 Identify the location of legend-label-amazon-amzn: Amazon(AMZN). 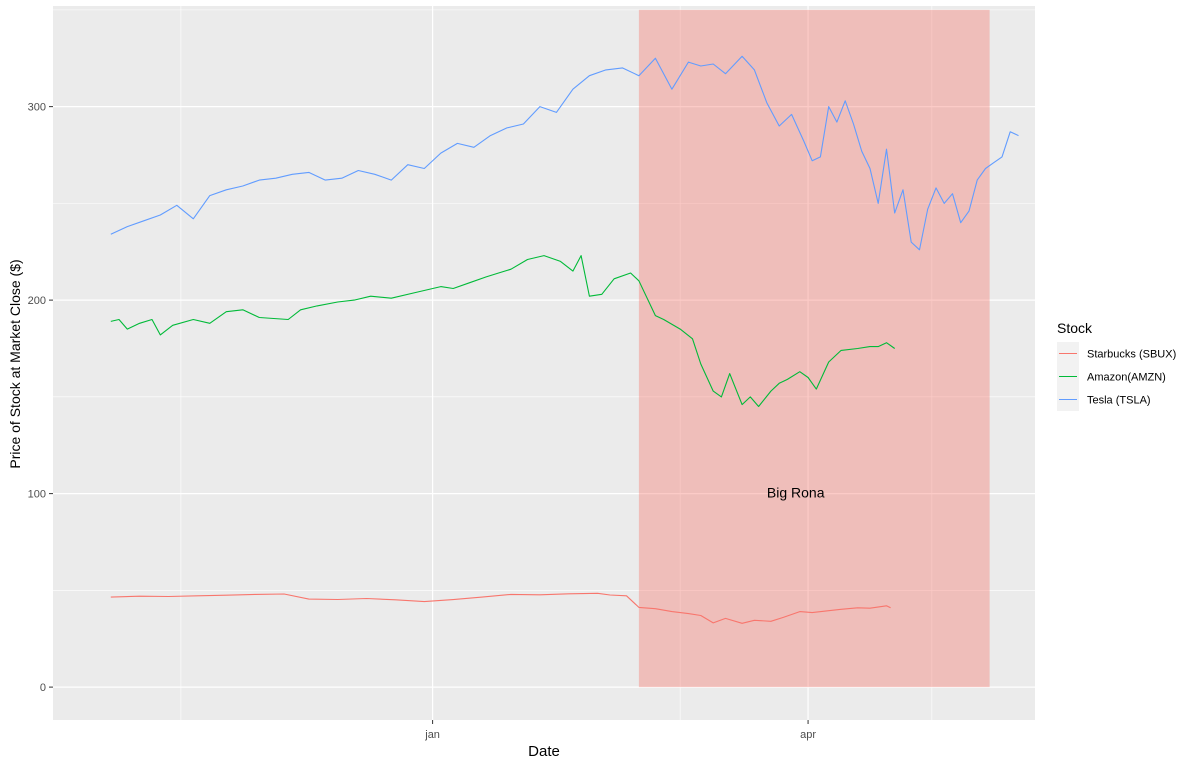
(1126, 378).